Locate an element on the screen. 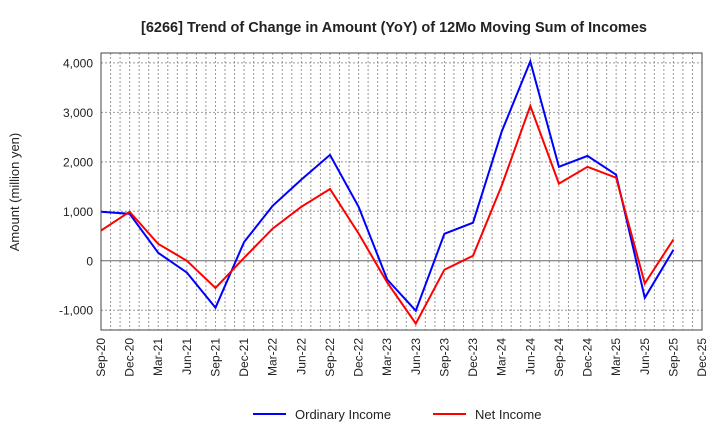 This screenshot has height=445, width=720. x-tick-label: Mar-25 is located at coordinates (616, 357).